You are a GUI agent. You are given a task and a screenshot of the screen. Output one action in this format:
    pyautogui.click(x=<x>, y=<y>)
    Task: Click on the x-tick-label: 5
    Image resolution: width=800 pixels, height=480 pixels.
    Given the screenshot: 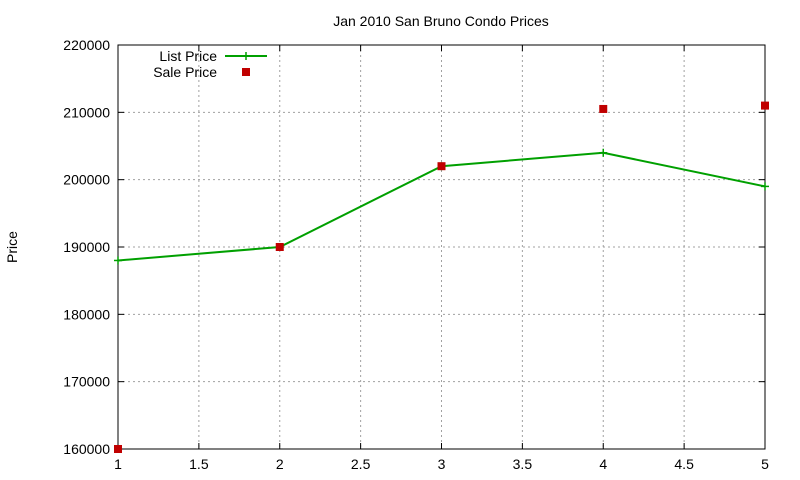 What is the action you would take?
    pyautogui.click(x=765, y=464)
    